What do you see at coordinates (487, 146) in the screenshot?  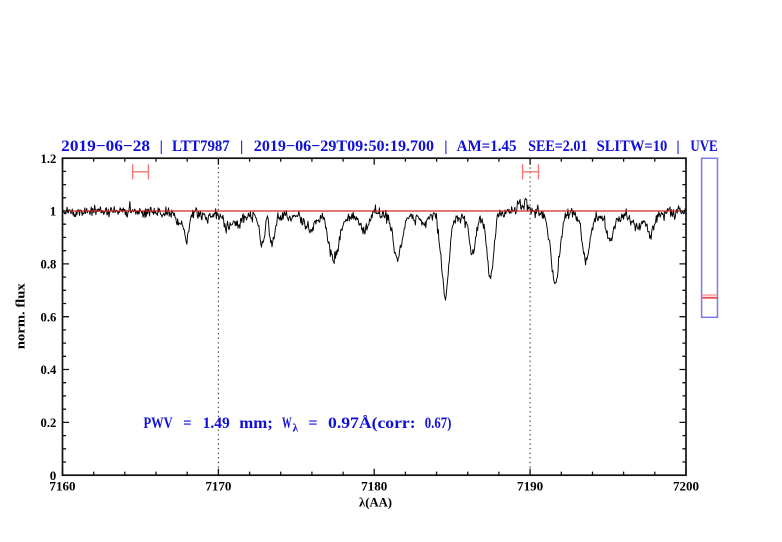 I see `svg-text: AM=1.45` at bounding box center [487, 146].